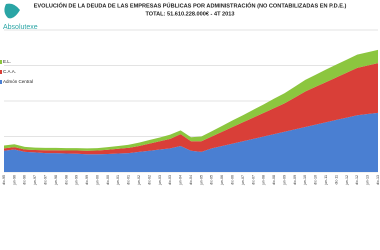 The width and height of the screenshot is (380, 250). What do you see at coordinates (160, 180) in the screenshot?
I see `x-tick-label: jun-03` at bounding box center [160, 180].